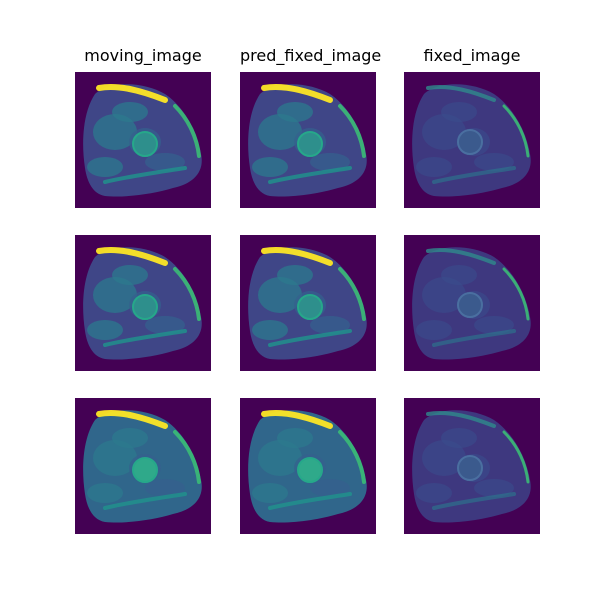 Image resolution: width=600 pixels, height=600 pixels. I want to click on column-title-pred-fixed-image: pred_fixed_image, so click(311, 55).